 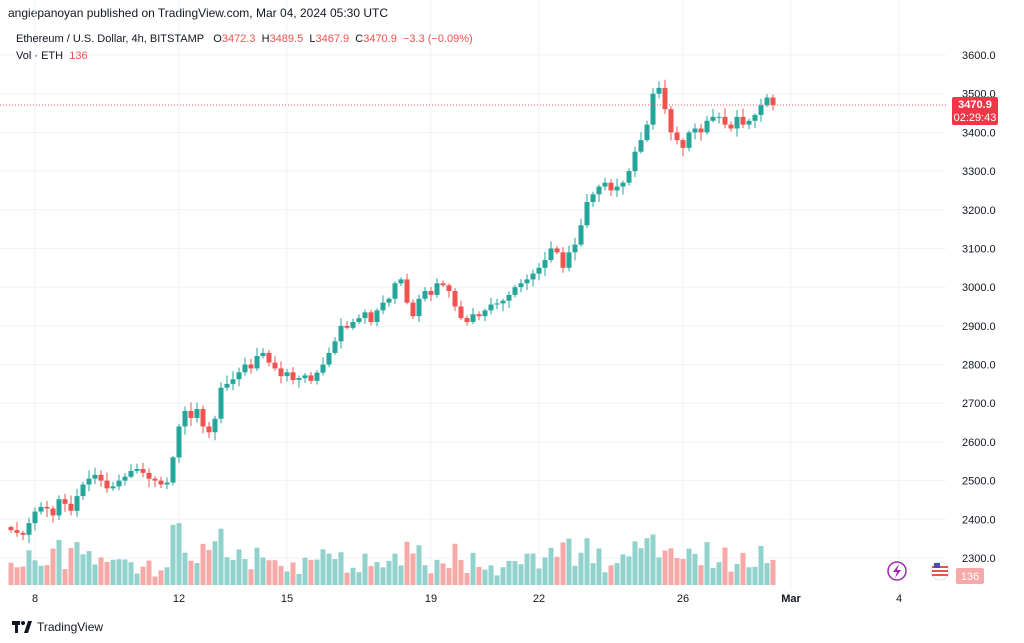 What do you see at coordinates (899, 599) in the screenshot?
I see `time-tick-label: 4` at bounding box center [899, 599].